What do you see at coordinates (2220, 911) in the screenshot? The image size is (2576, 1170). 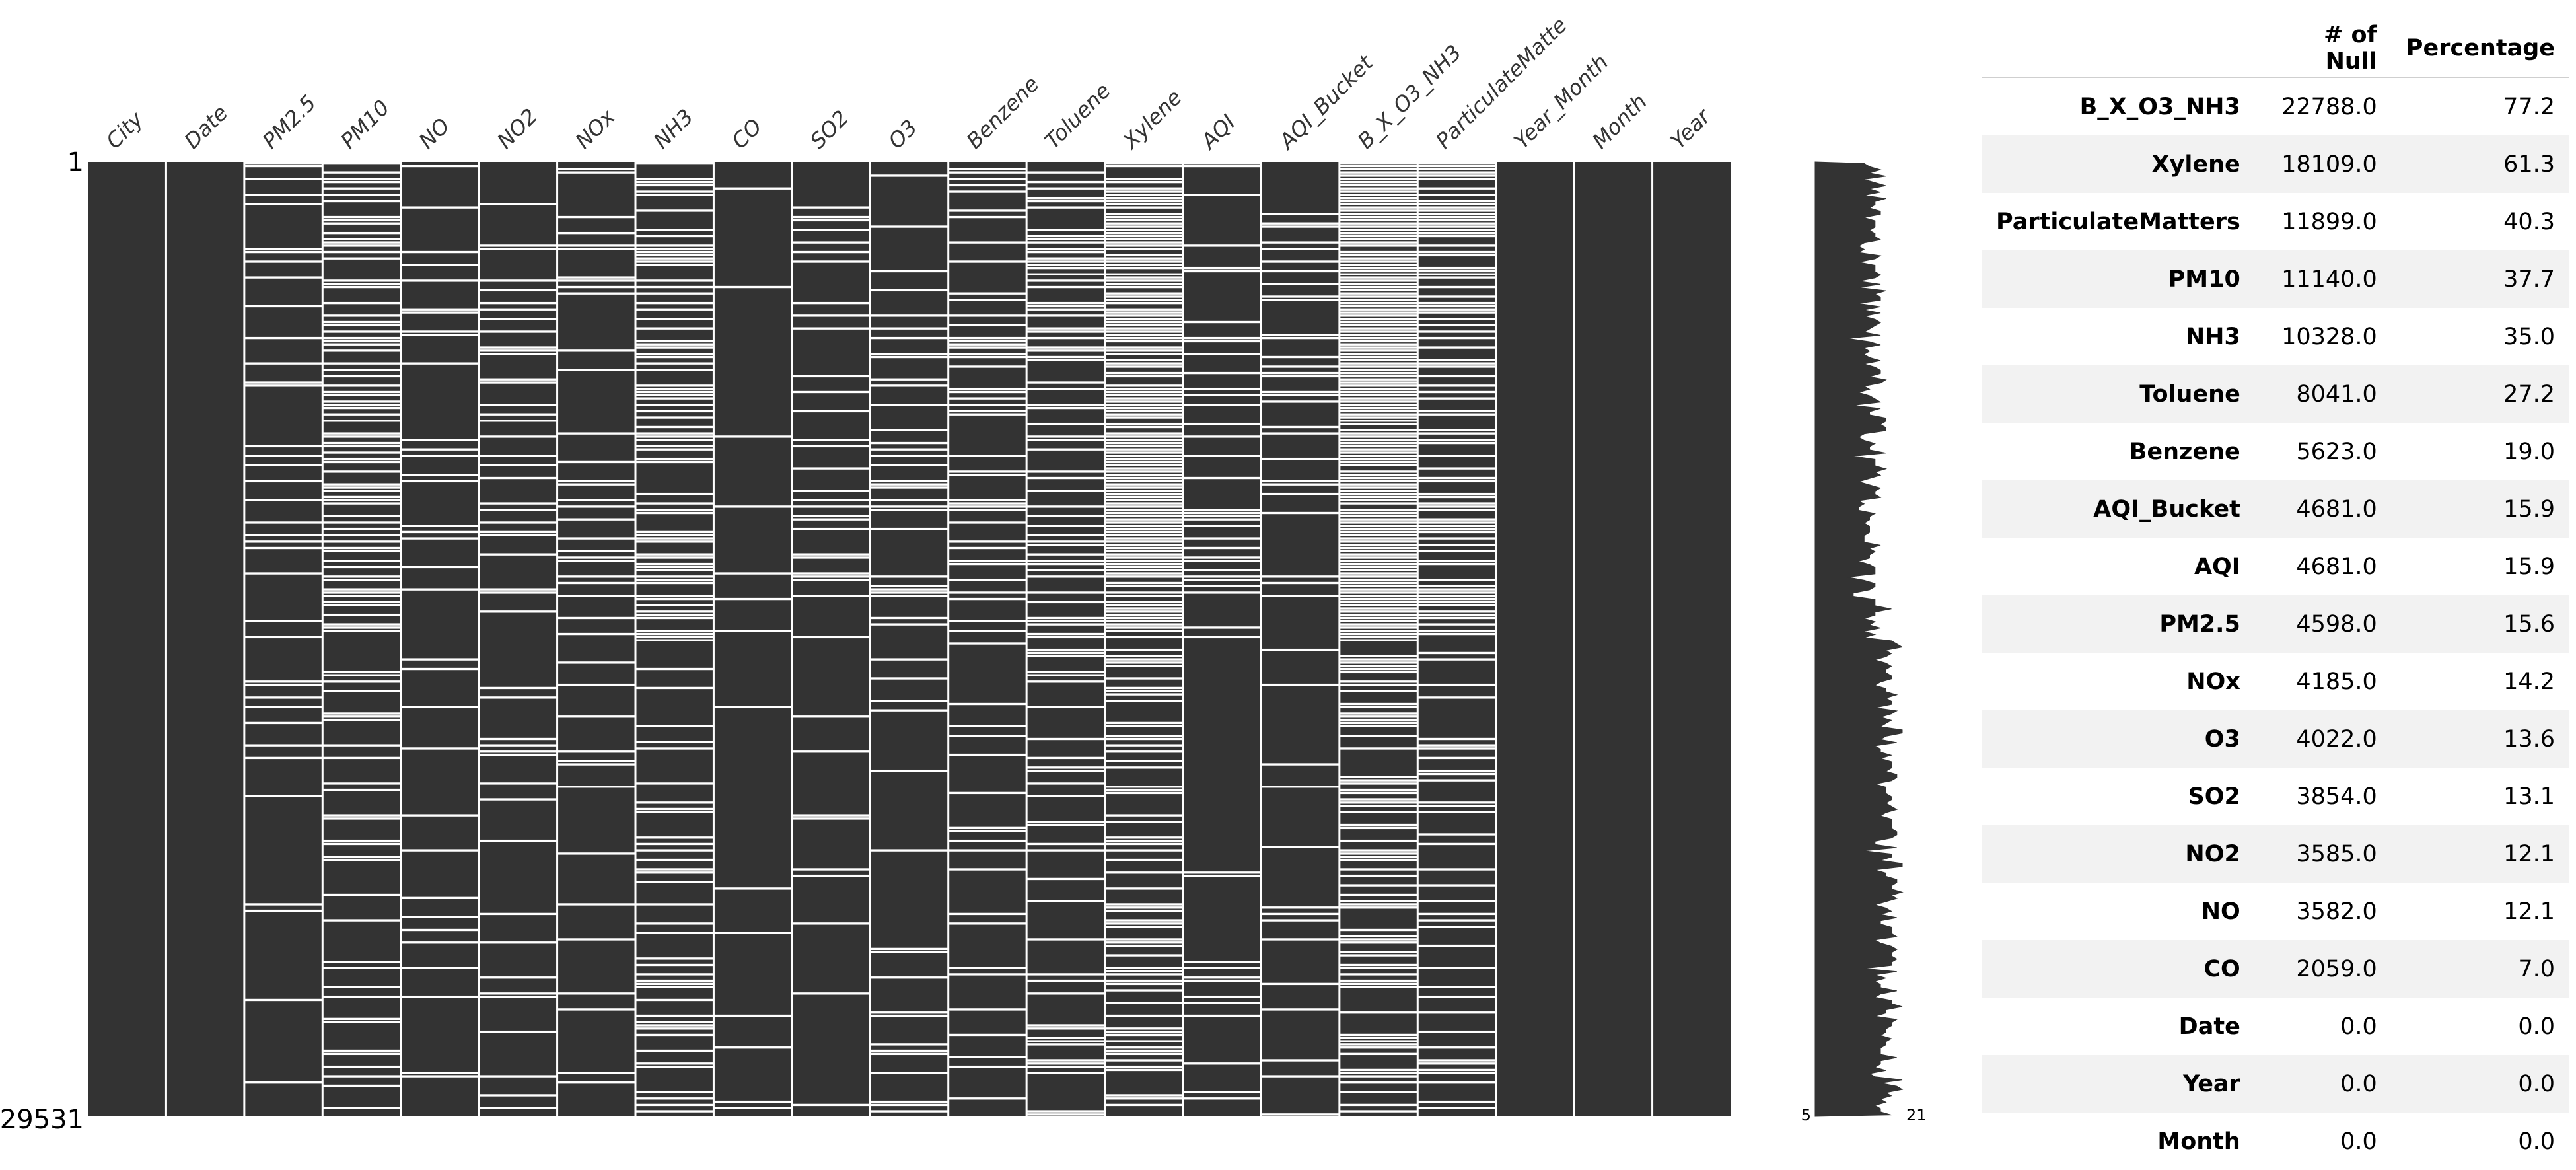 I see `table-cell-column-name: NO` at bounding box center [2220, 911].